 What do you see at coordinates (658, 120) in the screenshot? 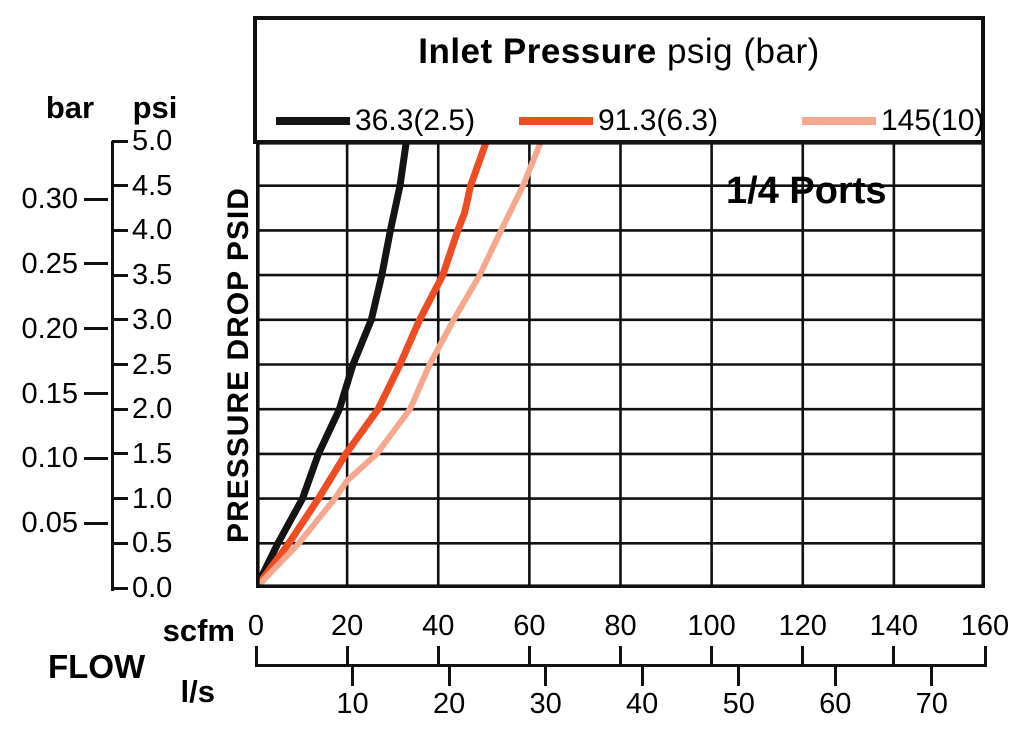
I see `legend-label: 91.3(6.3)` at bounding box center [658, 120].